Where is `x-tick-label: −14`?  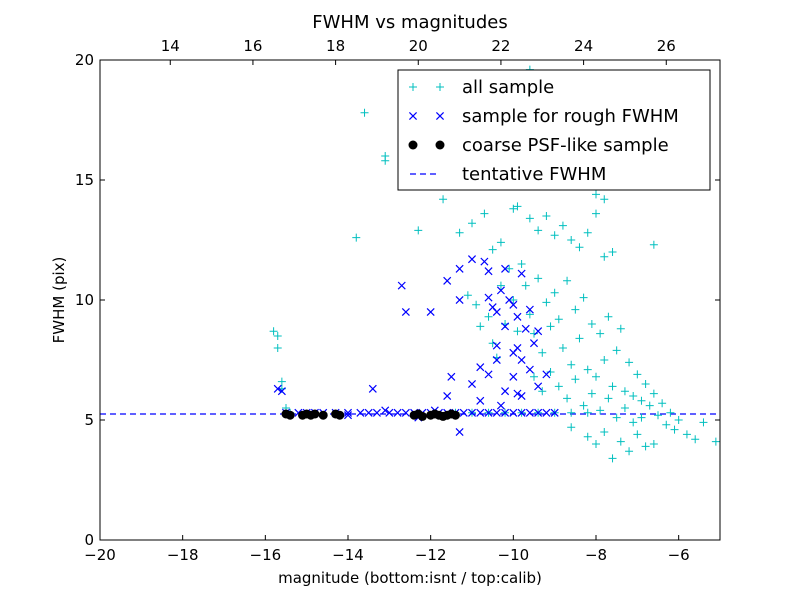 x-tick-label: −14 is located at coordinates (348, 555).